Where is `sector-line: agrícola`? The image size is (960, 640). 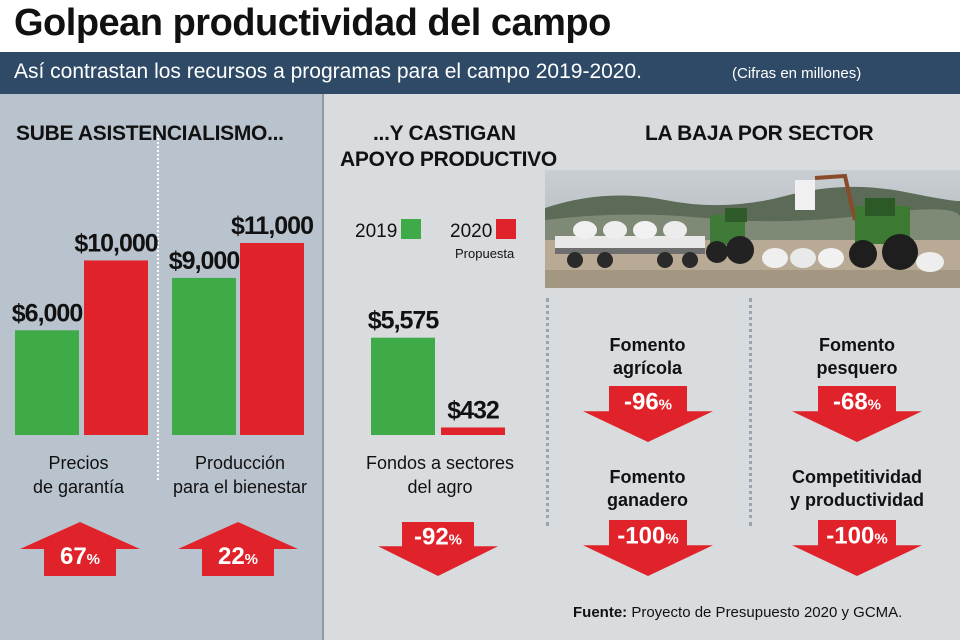
sector-line: agrícola is located at coordinates (647, 368).